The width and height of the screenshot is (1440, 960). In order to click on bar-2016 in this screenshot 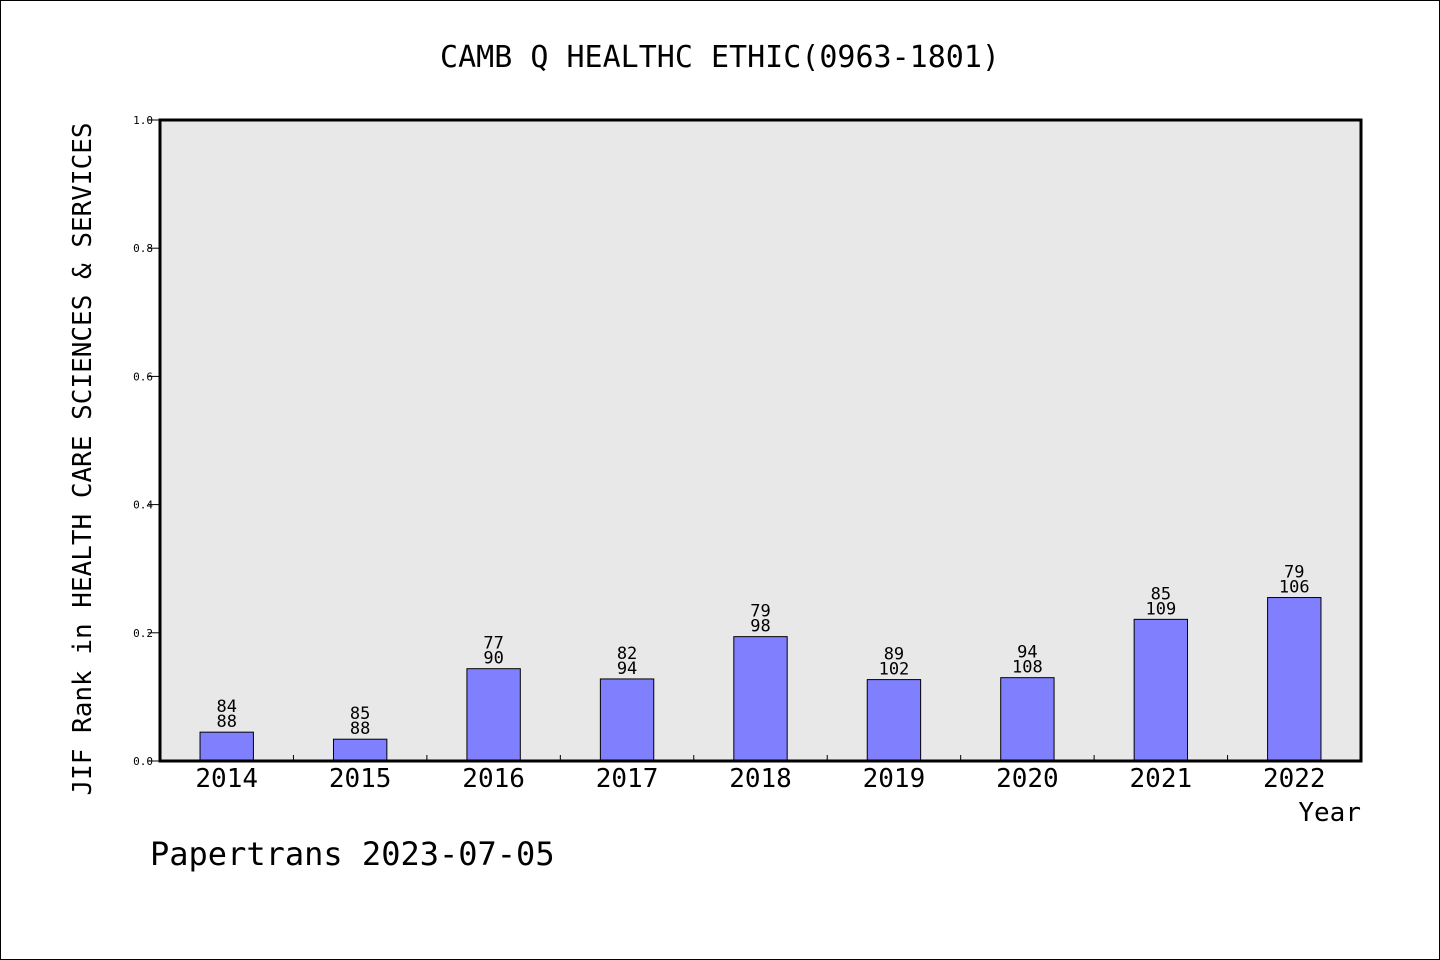, I will do `click(493, 715)`.